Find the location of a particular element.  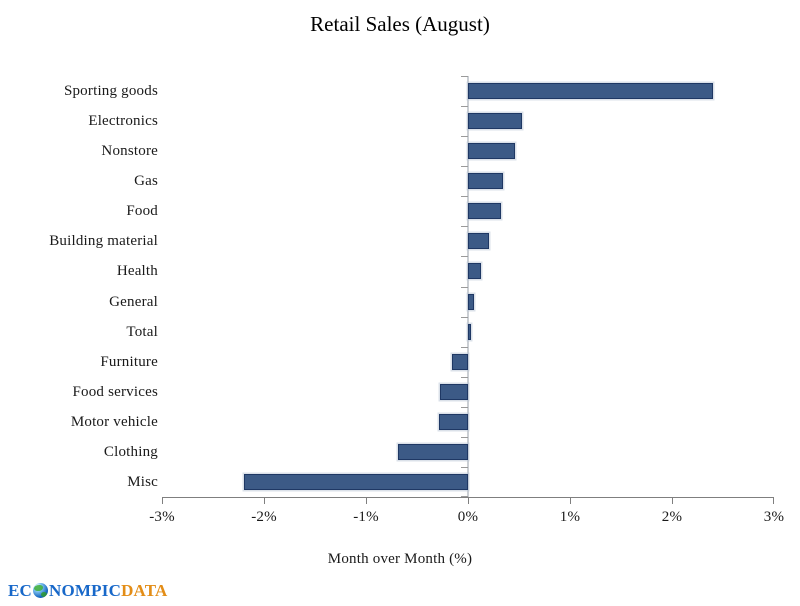

bar-sporting-goods is located at coordinates (590, 91).